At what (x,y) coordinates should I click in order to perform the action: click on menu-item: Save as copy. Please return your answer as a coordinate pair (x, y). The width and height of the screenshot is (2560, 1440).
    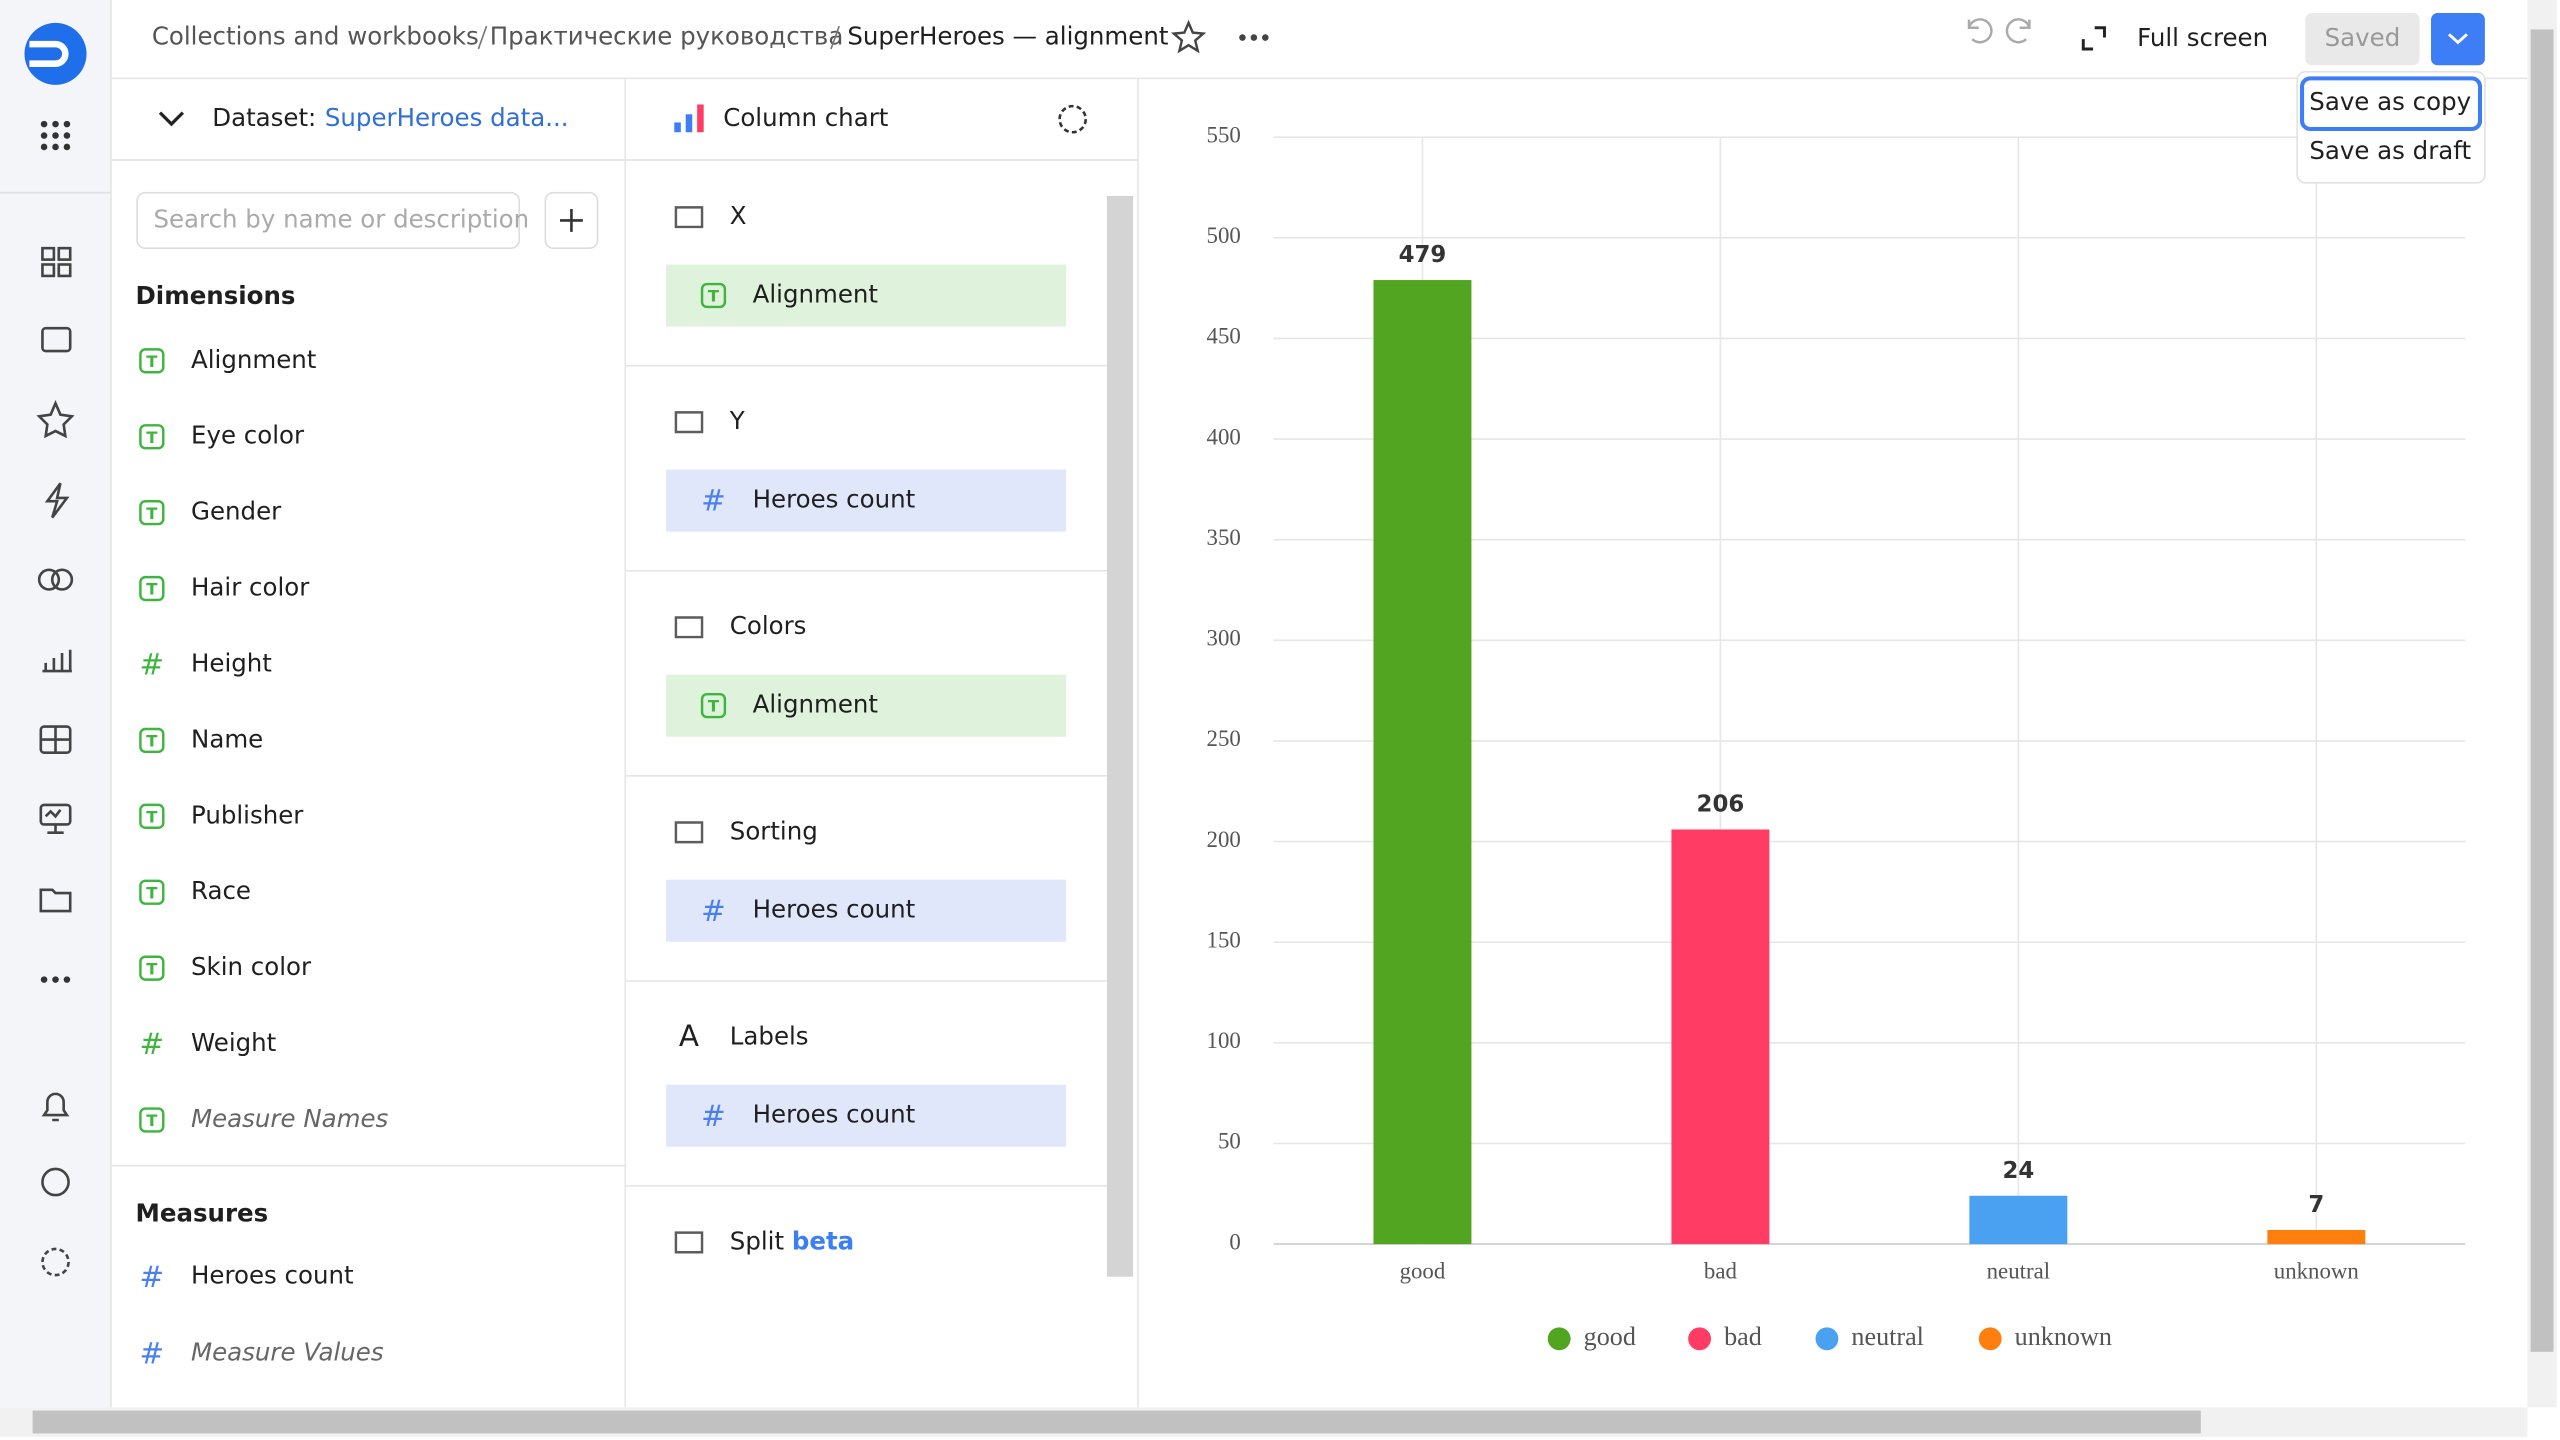
    Looking at the image, I should click on (2390, 101).